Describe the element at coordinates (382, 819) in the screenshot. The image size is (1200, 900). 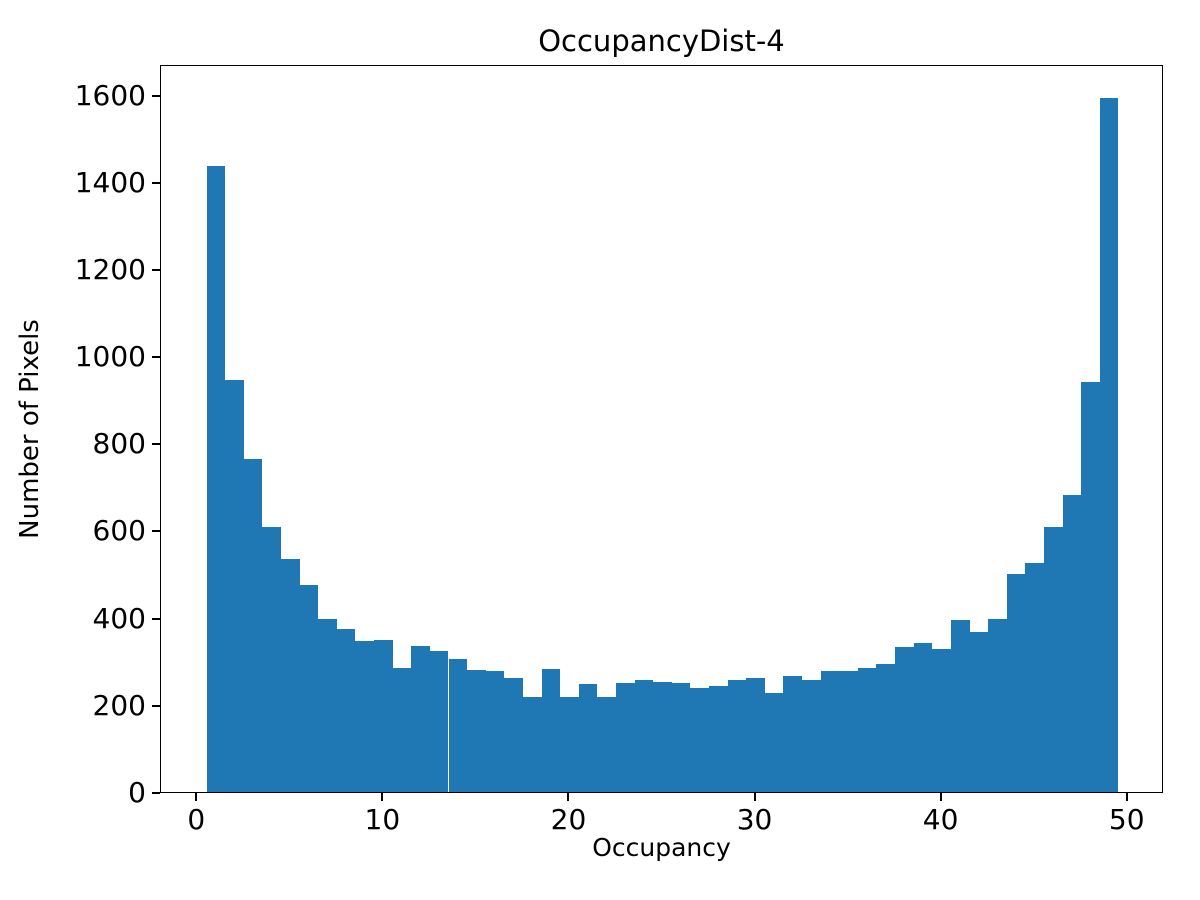
I see `x-tick-label: 10` at that location.